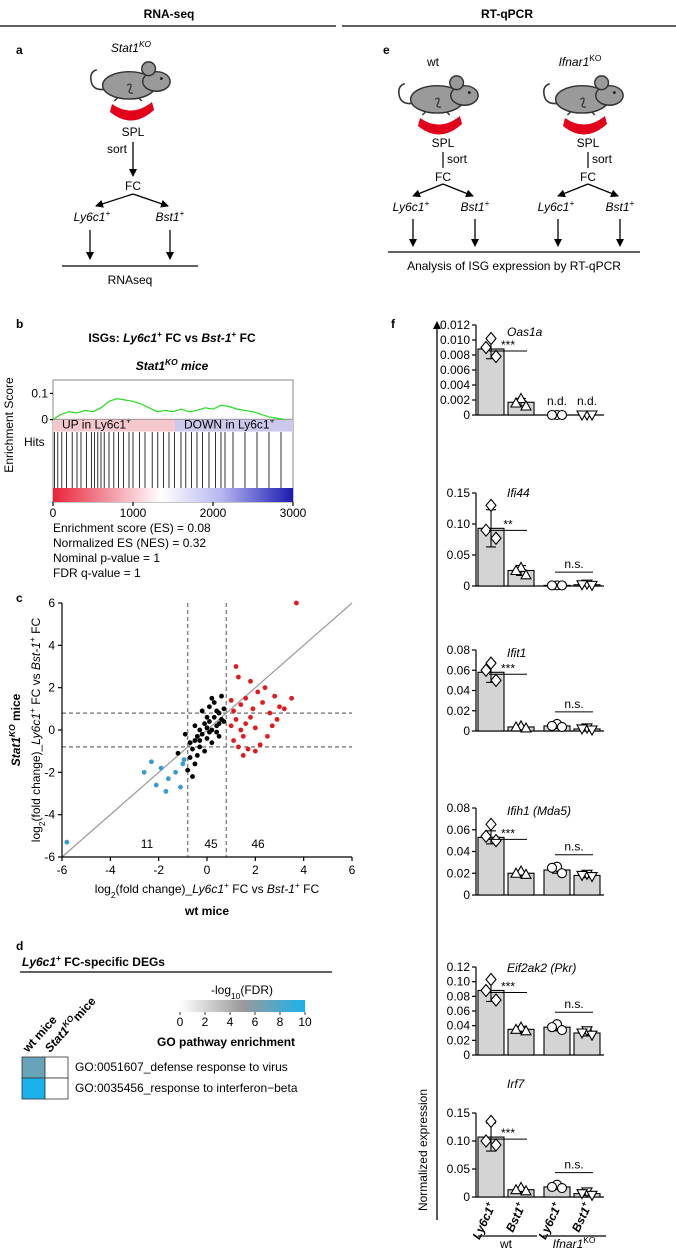  I want to click on panel-label: d, so click(19, 946).